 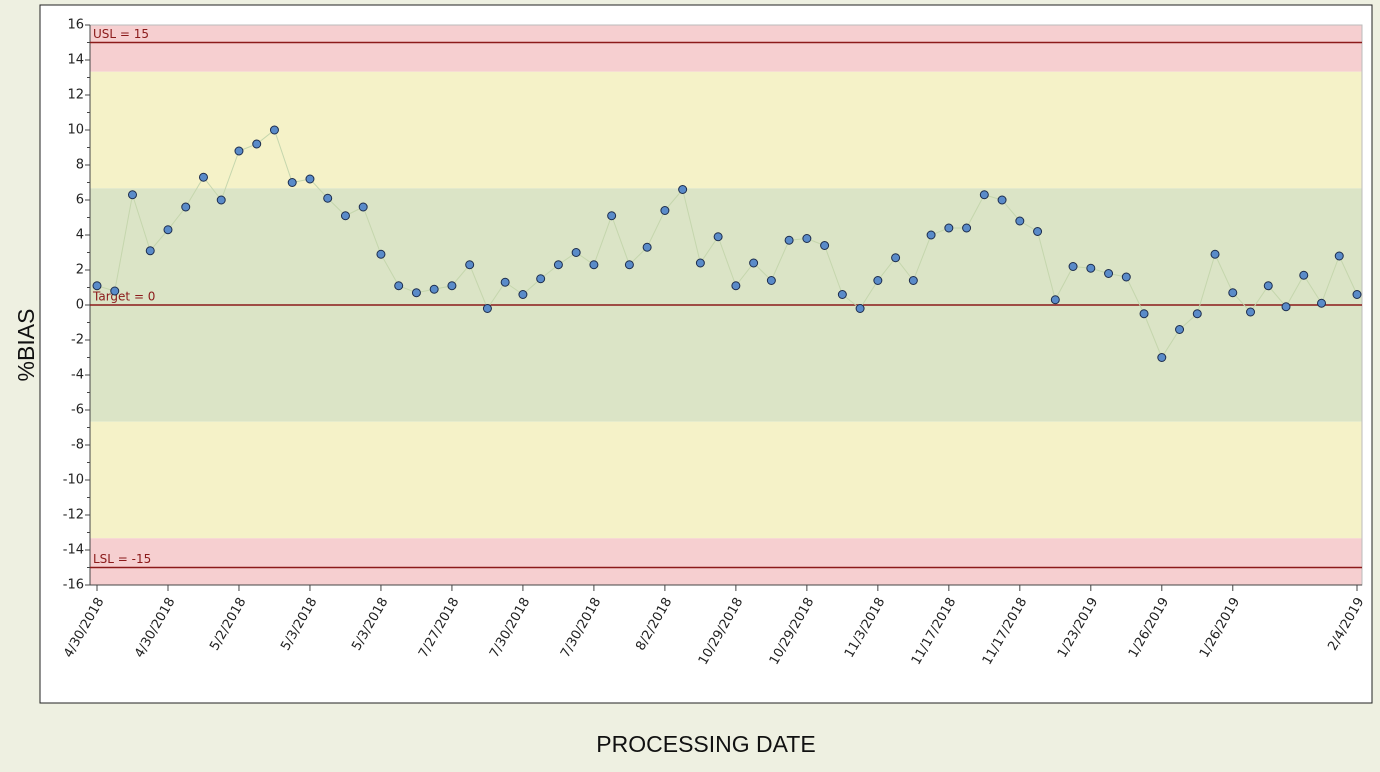 What do you see at coordinates (123, 297) in the screenshot?
I see `limit-label: Target = 0` at bounding box center [123, 297].